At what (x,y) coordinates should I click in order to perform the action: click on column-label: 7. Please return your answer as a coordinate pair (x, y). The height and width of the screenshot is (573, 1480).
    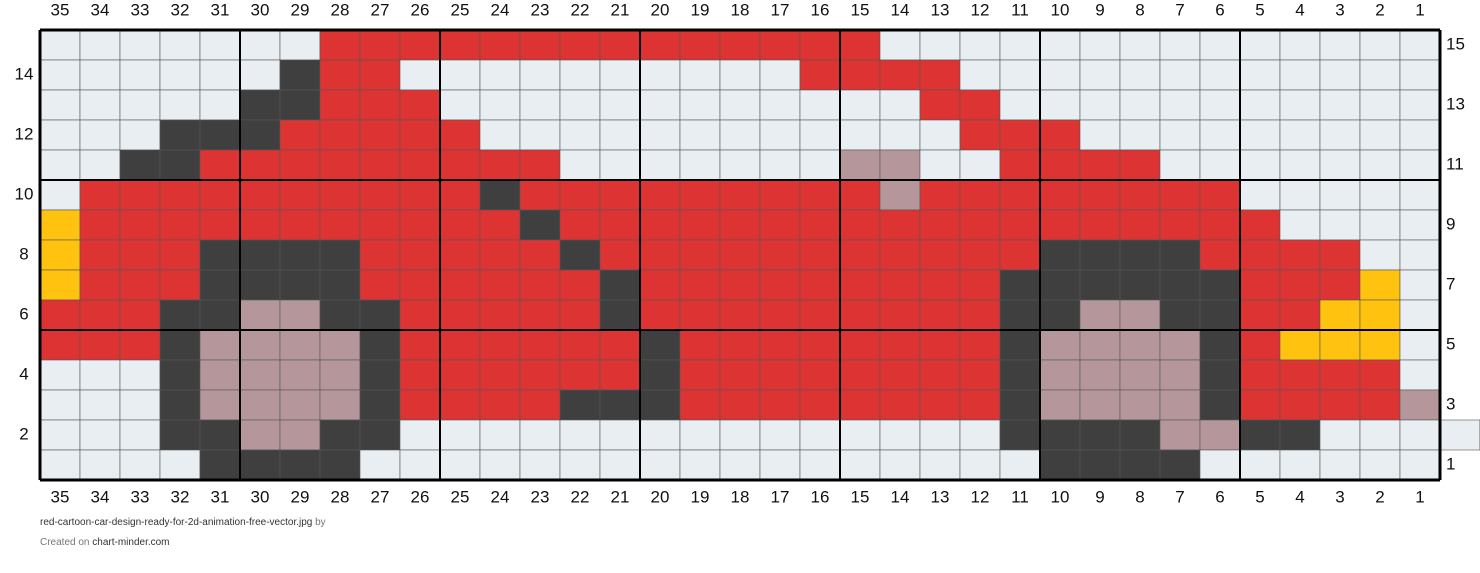
    Looking at the image, I should click on (1179, 9).